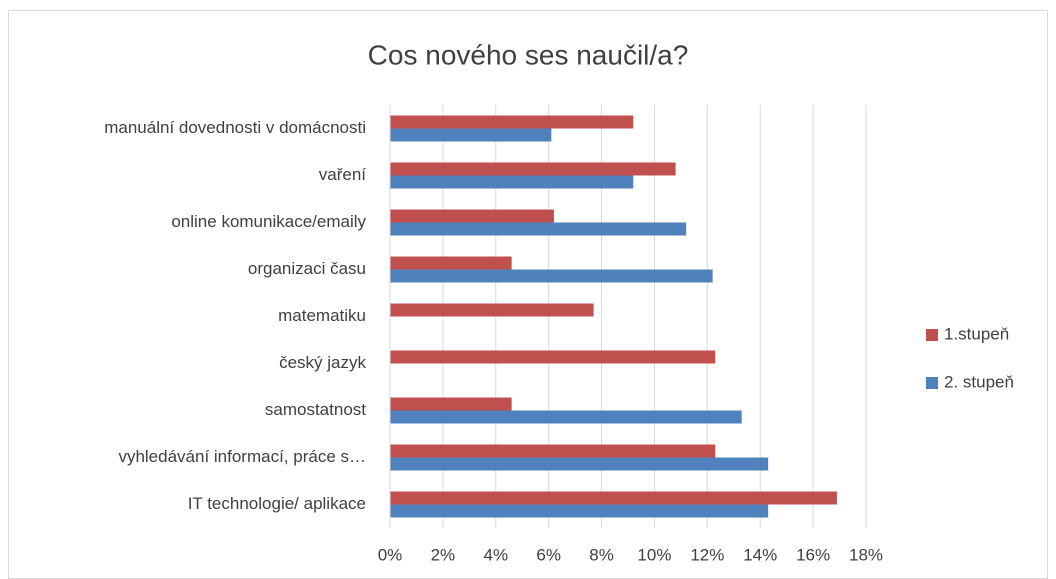 The width and height of the screenshot is (1056, 579). What do you see at coordinates (866, 554) in the screenshot?
I see `x-tick-label: 18%` at bounding box center [866, 554].